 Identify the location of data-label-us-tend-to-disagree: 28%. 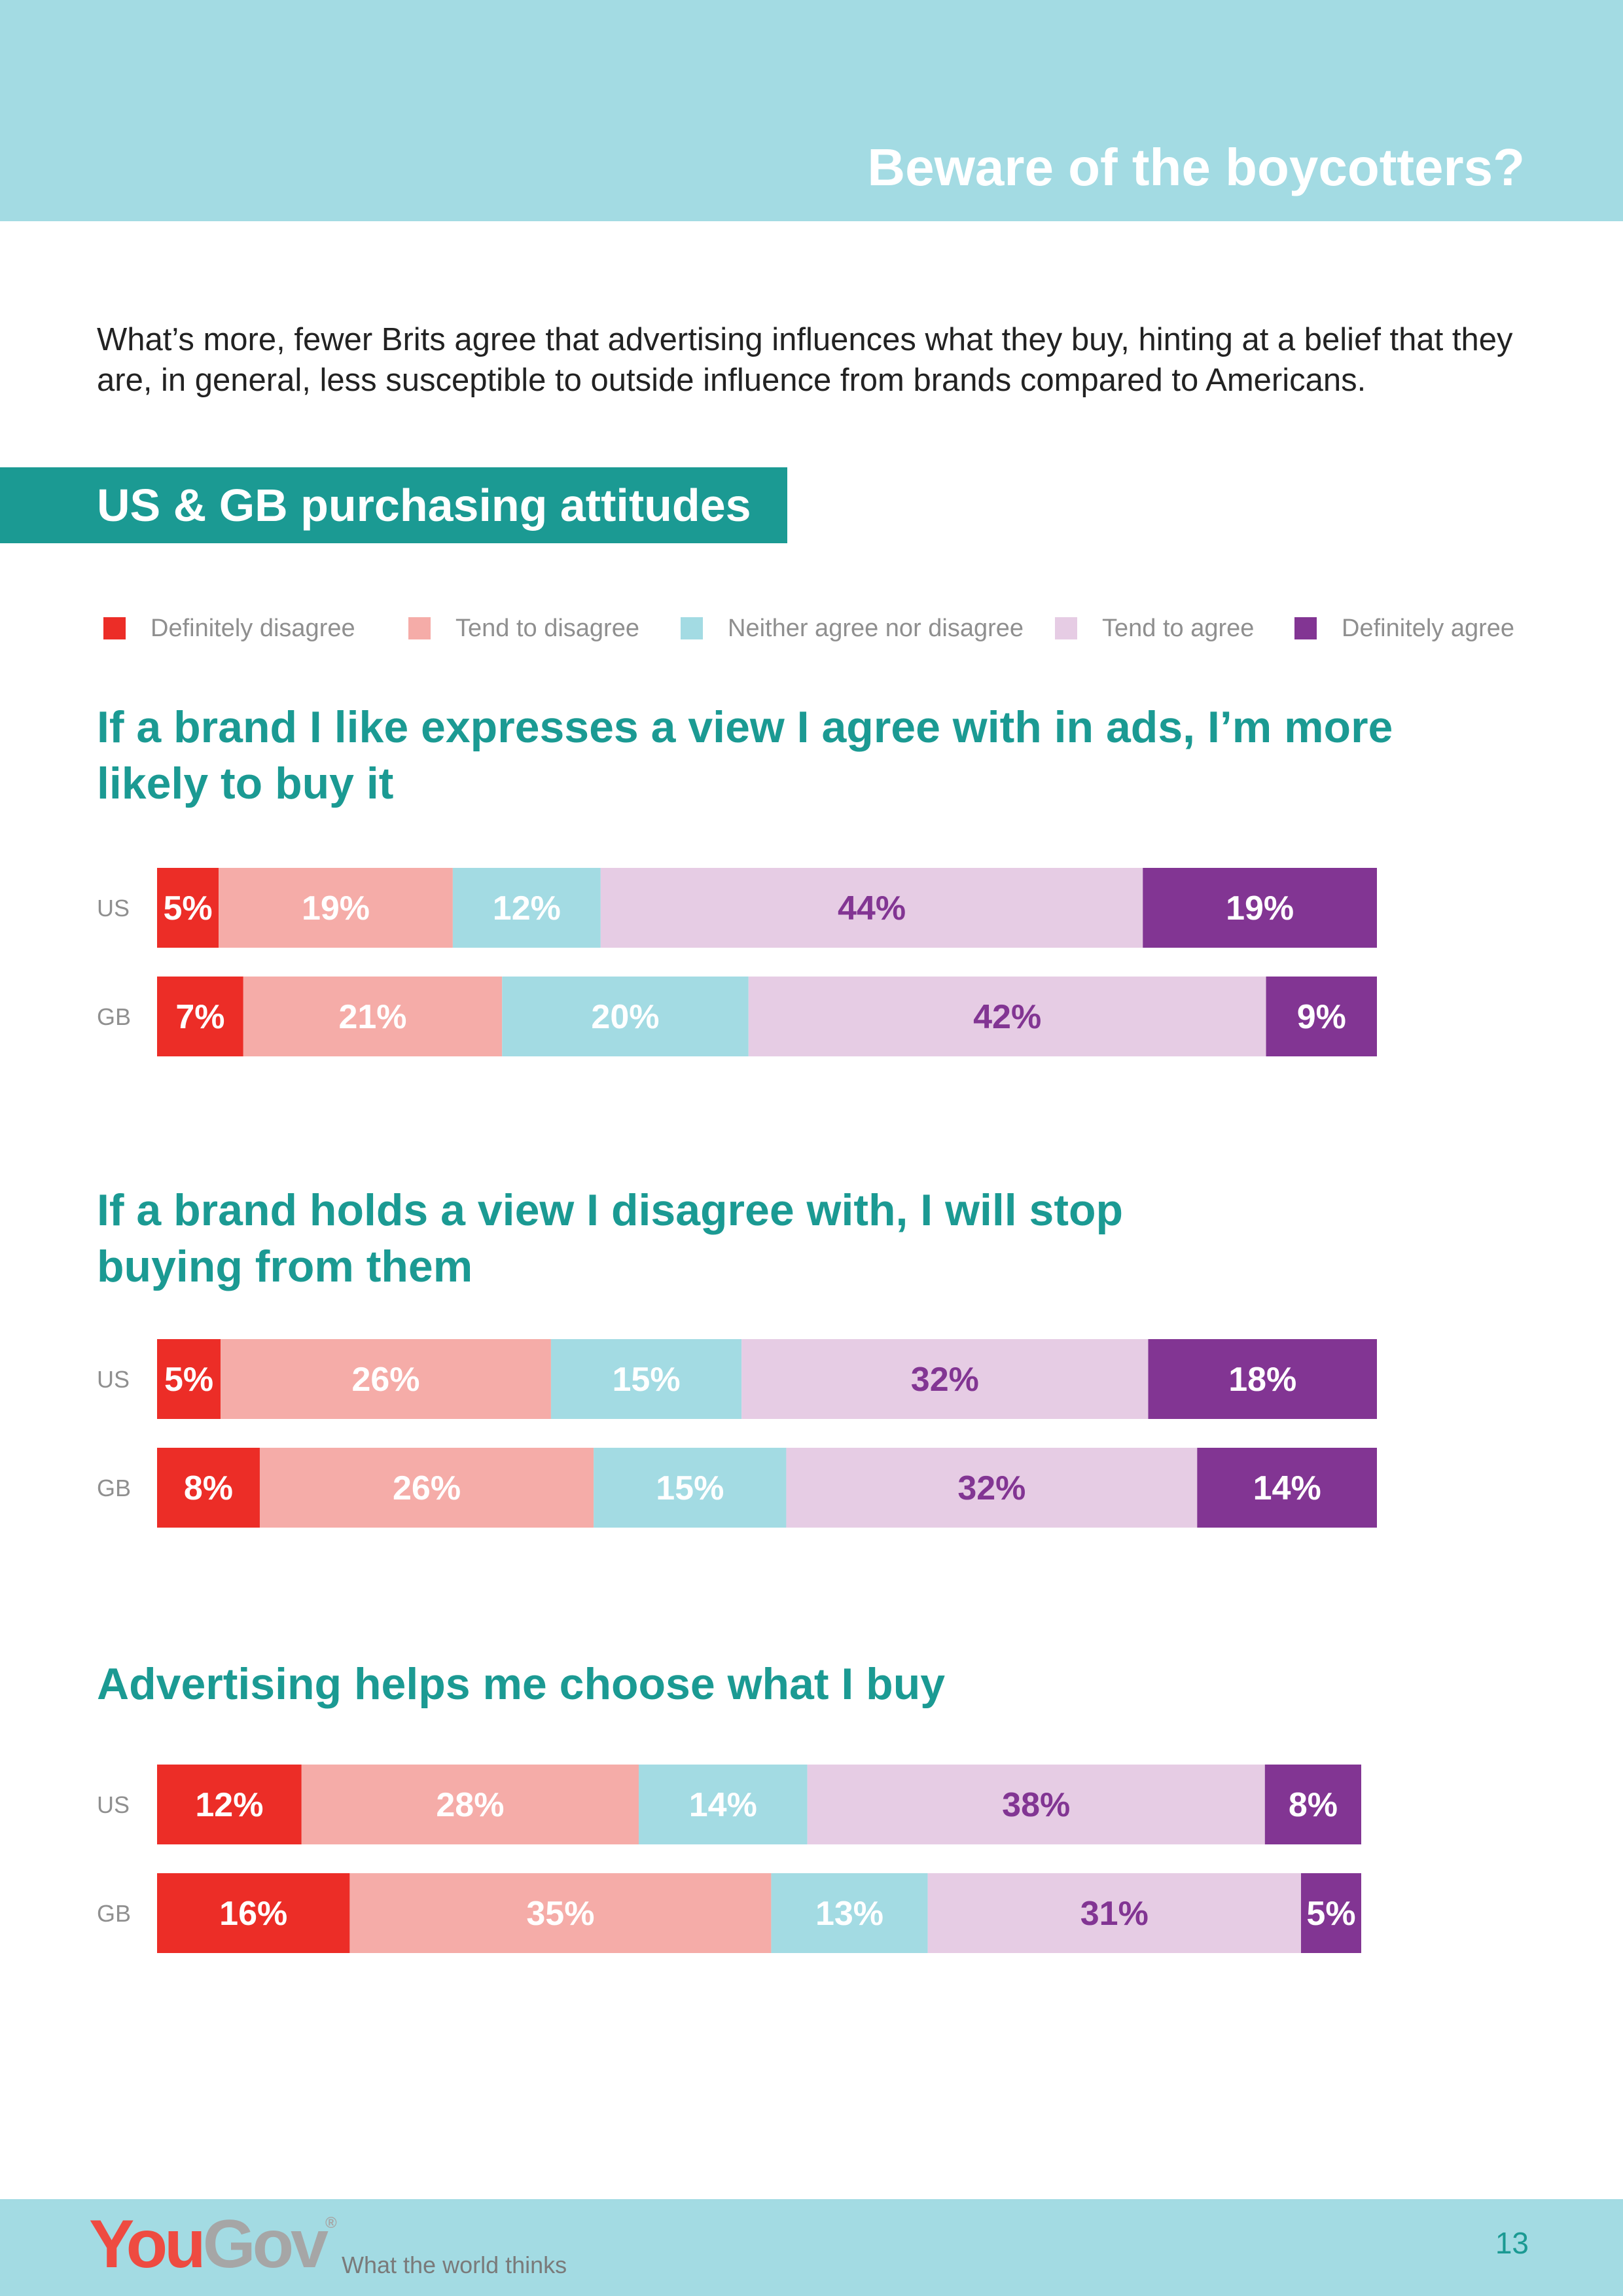
(470, 1805).